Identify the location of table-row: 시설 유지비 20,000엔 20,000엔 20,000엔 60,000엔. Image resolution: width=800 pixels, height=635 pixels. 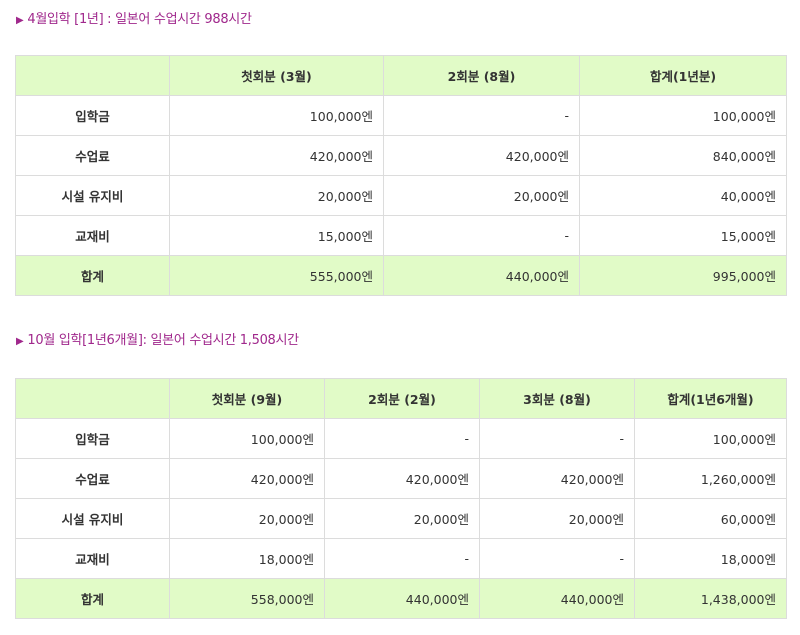
(401, 518).